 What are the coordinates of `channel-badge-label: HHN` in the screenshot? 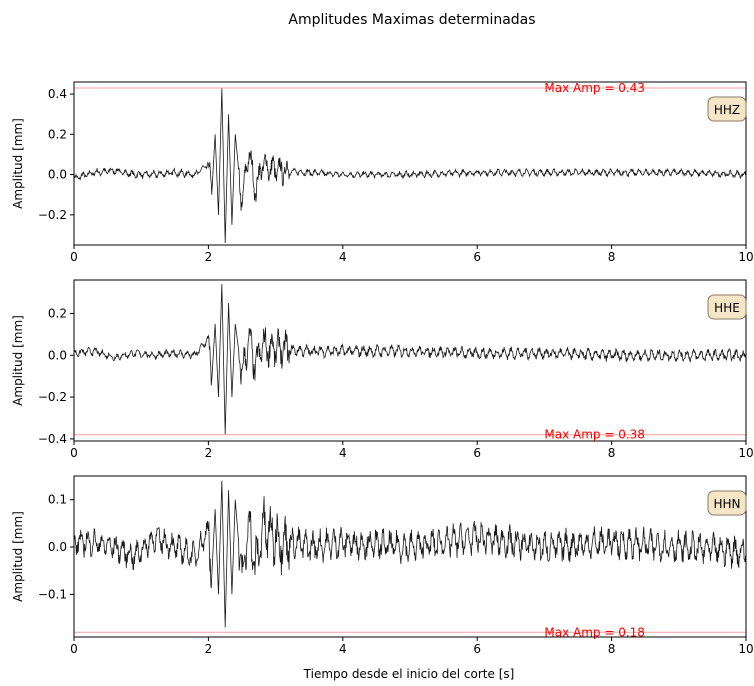 It's located at (726, 504).